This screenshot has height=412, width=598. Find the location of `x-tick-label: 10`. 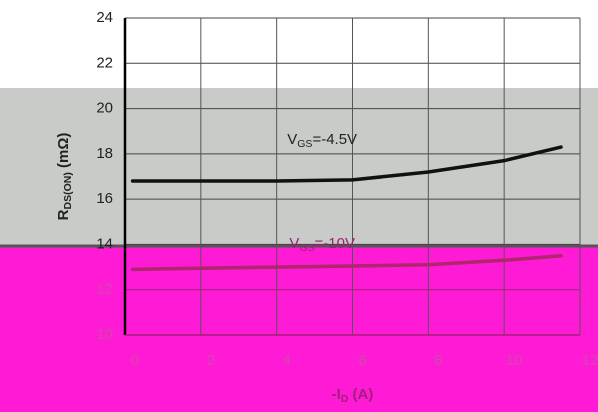

x-tick-label: 10 is located at coordinates (514, 360).